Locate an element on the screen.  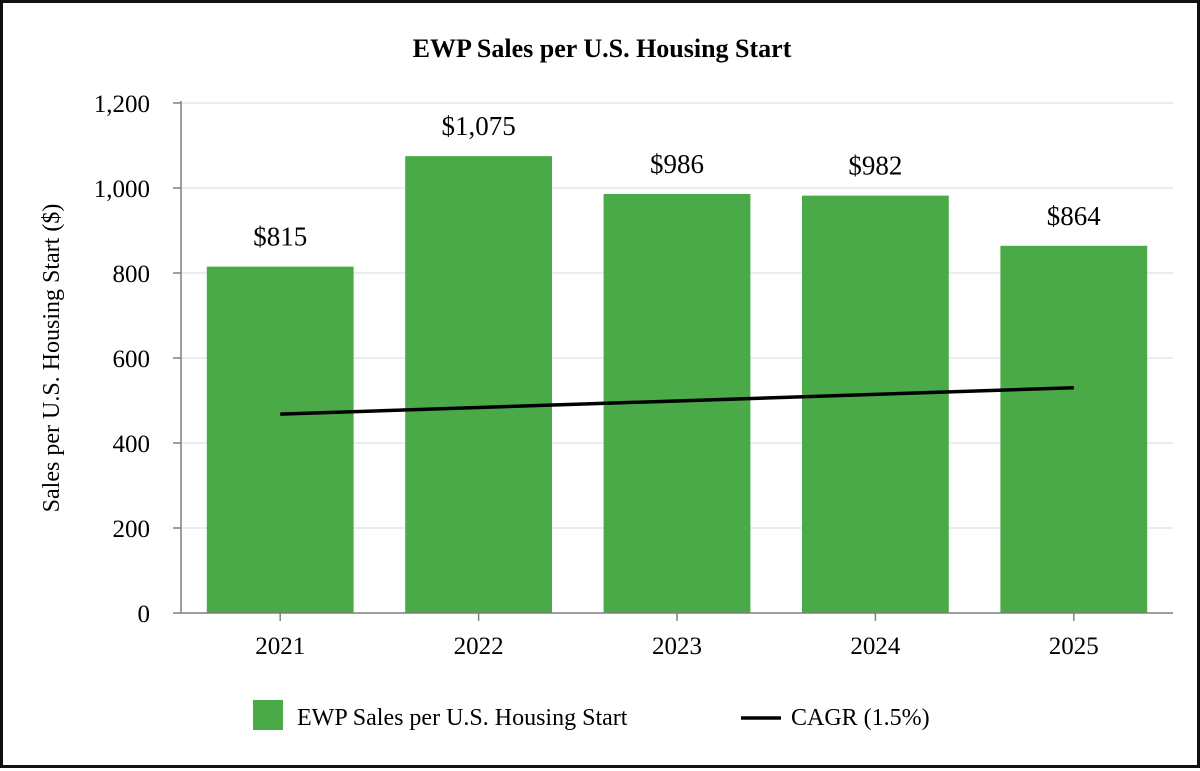
legend-line-label: CAGR (1.5%) is located at coordinates (860, 718).